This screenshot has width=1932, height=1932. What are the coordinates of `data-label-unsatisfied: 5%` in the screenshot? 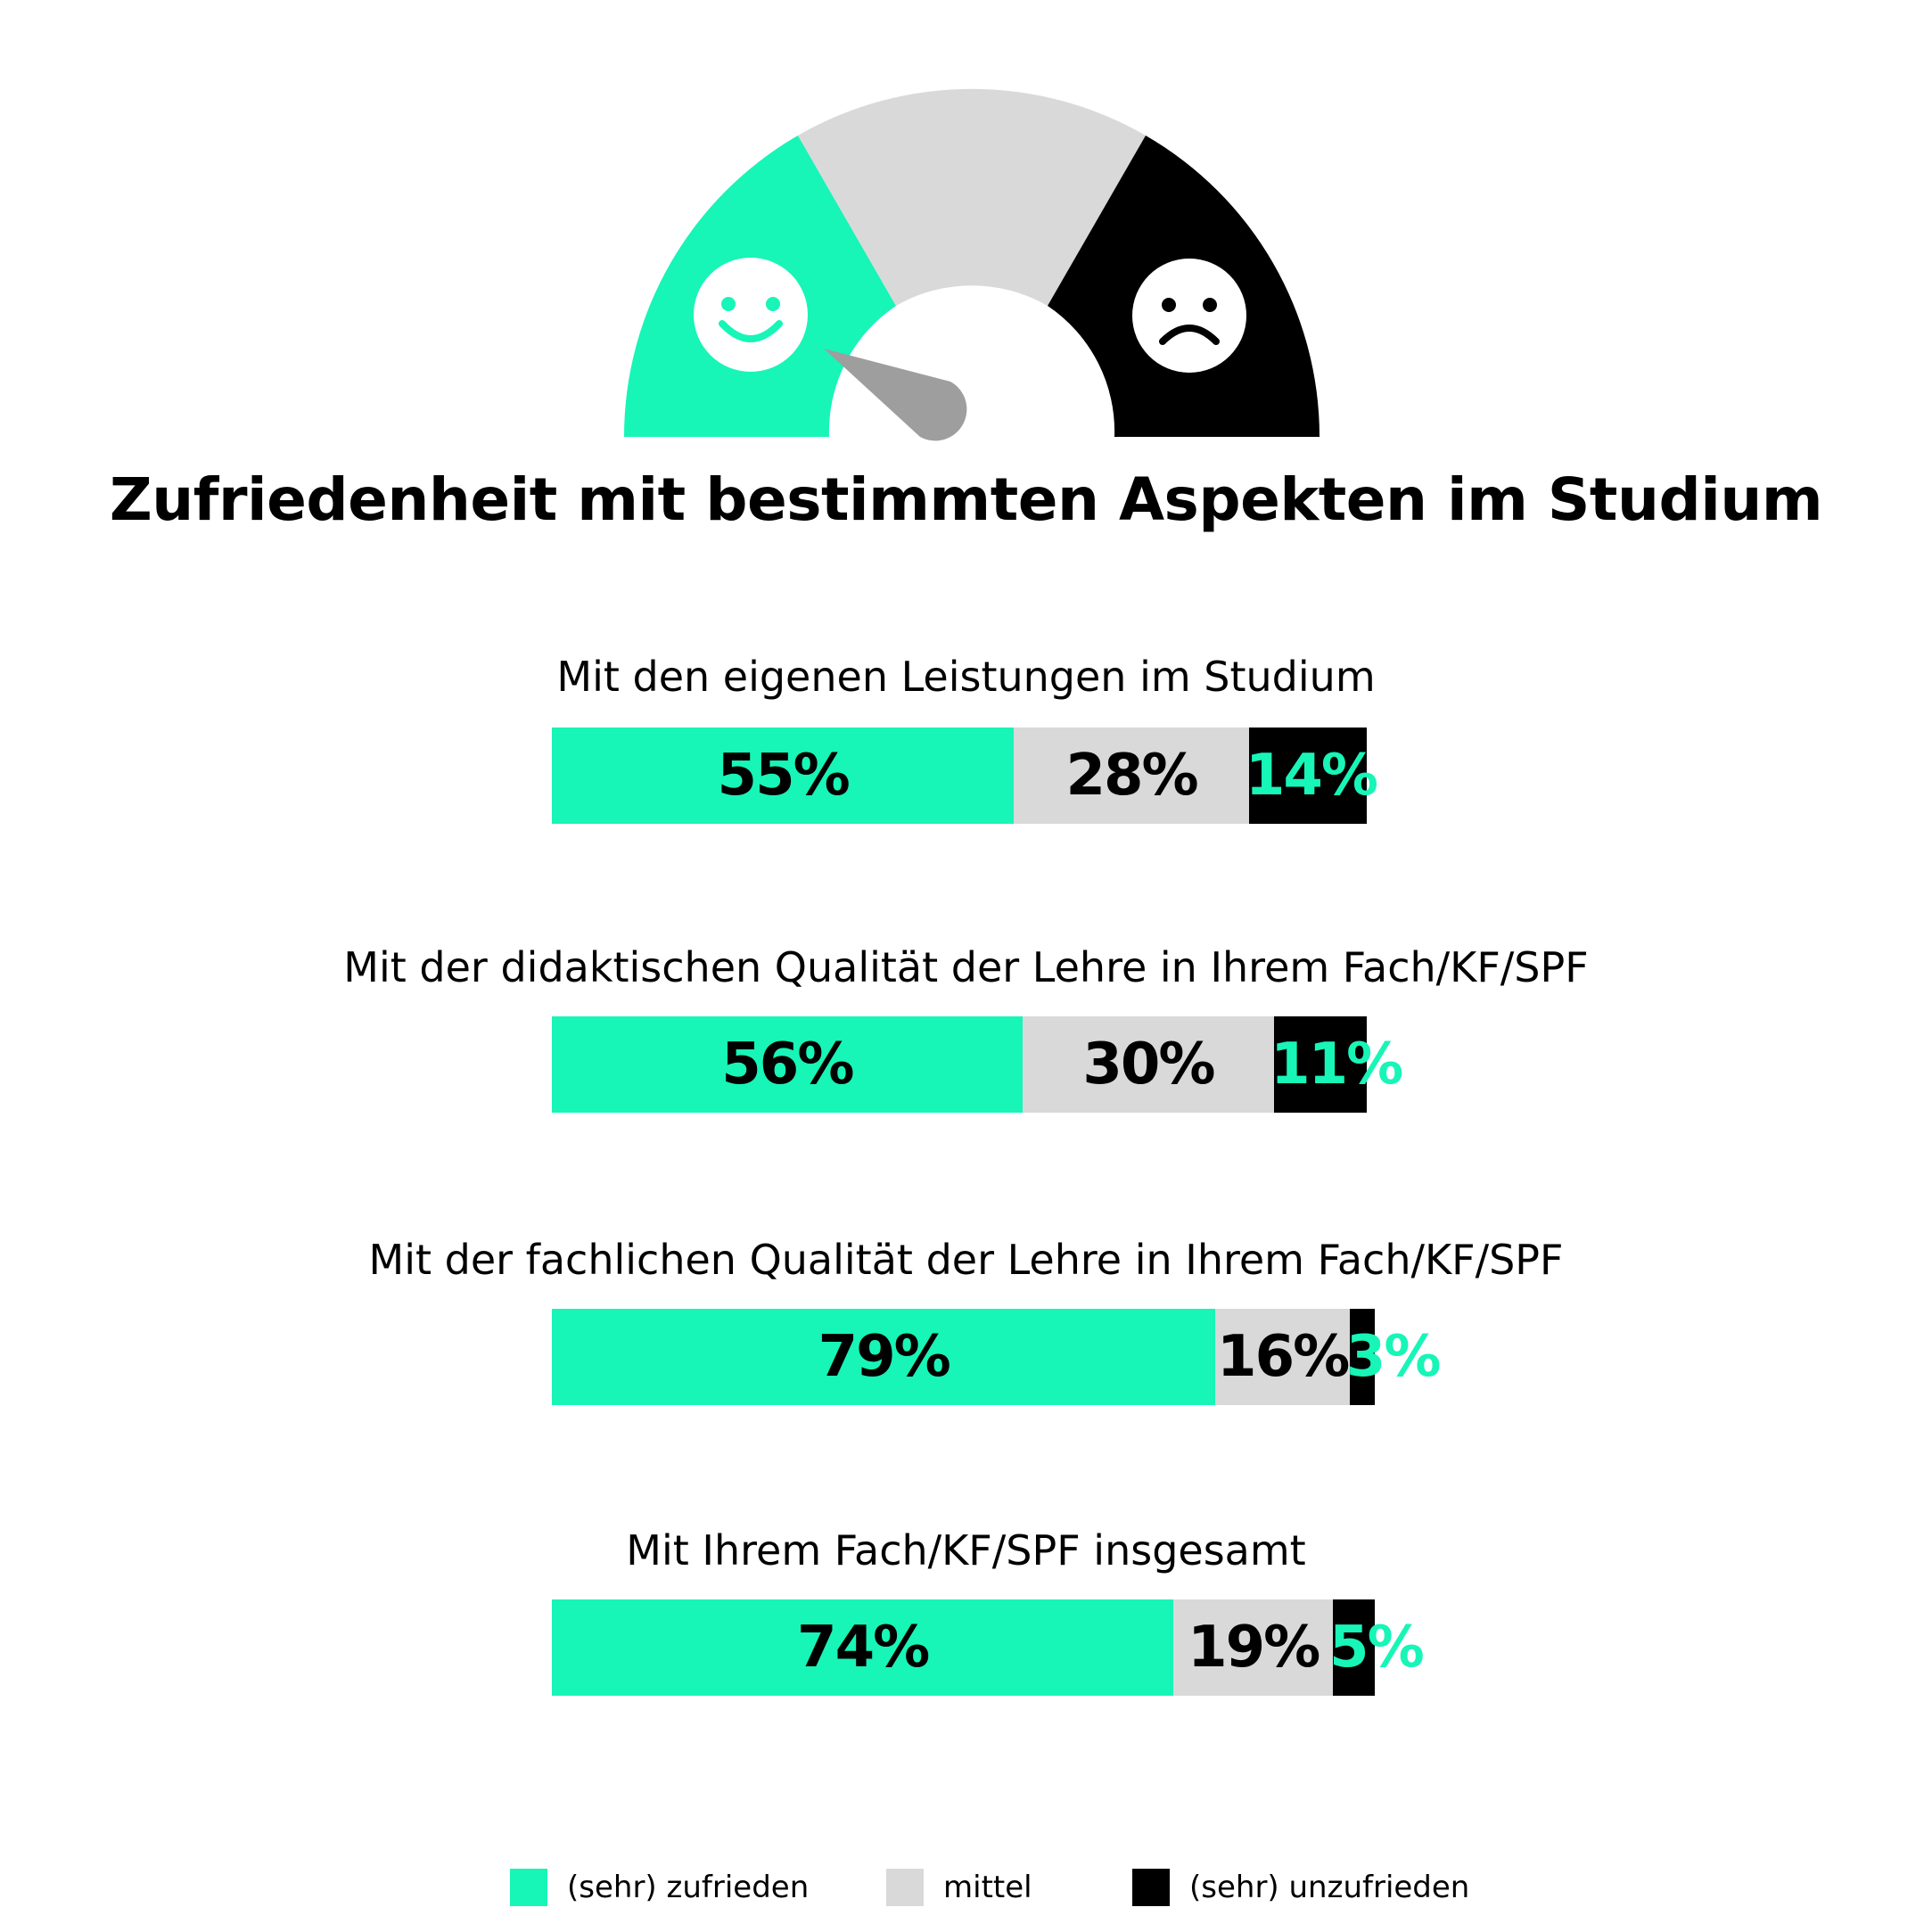 It's located at (1377, 1648).